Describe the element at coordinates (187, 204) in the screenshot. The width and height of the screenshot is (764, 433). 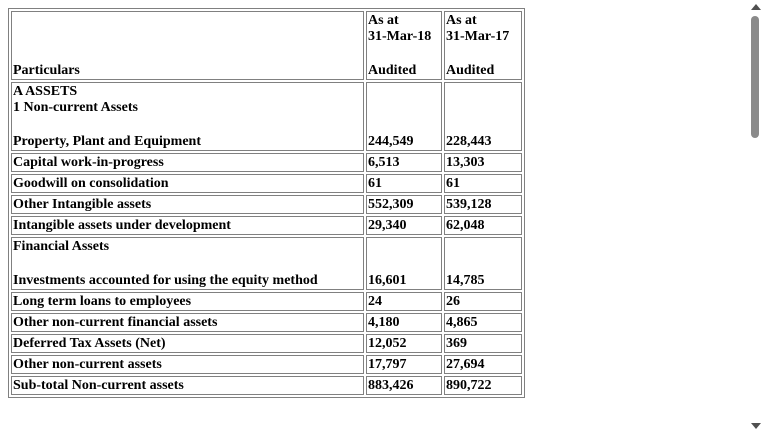
I see `row-label: Other Intangible assets` at that location.